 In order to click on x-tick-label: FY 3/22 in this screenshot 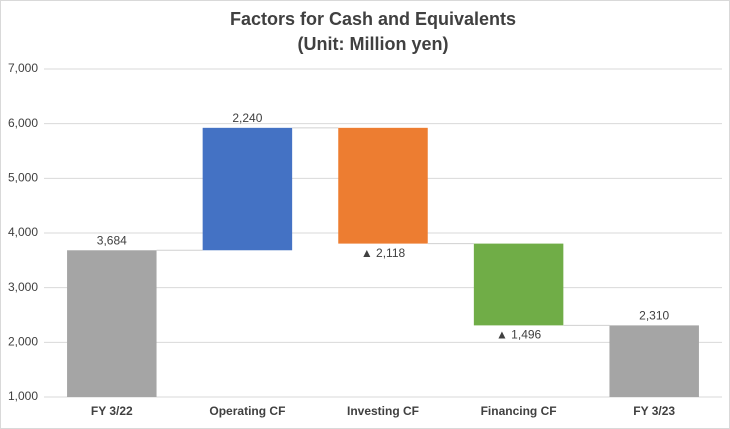, I will do `click(112, 411)`.